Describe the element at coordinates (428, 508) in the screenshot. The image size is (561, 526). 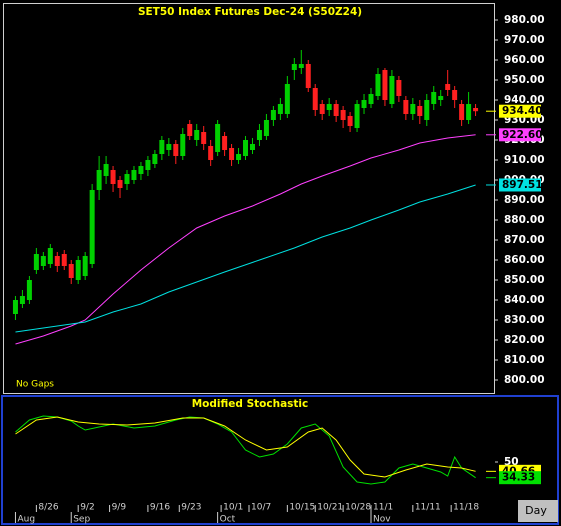
I see `x-tick-label: 11/11` at that location.